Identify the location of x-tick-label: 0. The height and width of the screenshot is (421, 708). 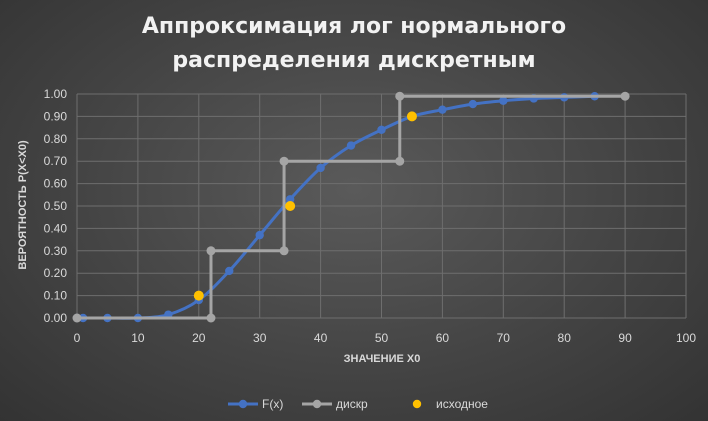
(77, 338).